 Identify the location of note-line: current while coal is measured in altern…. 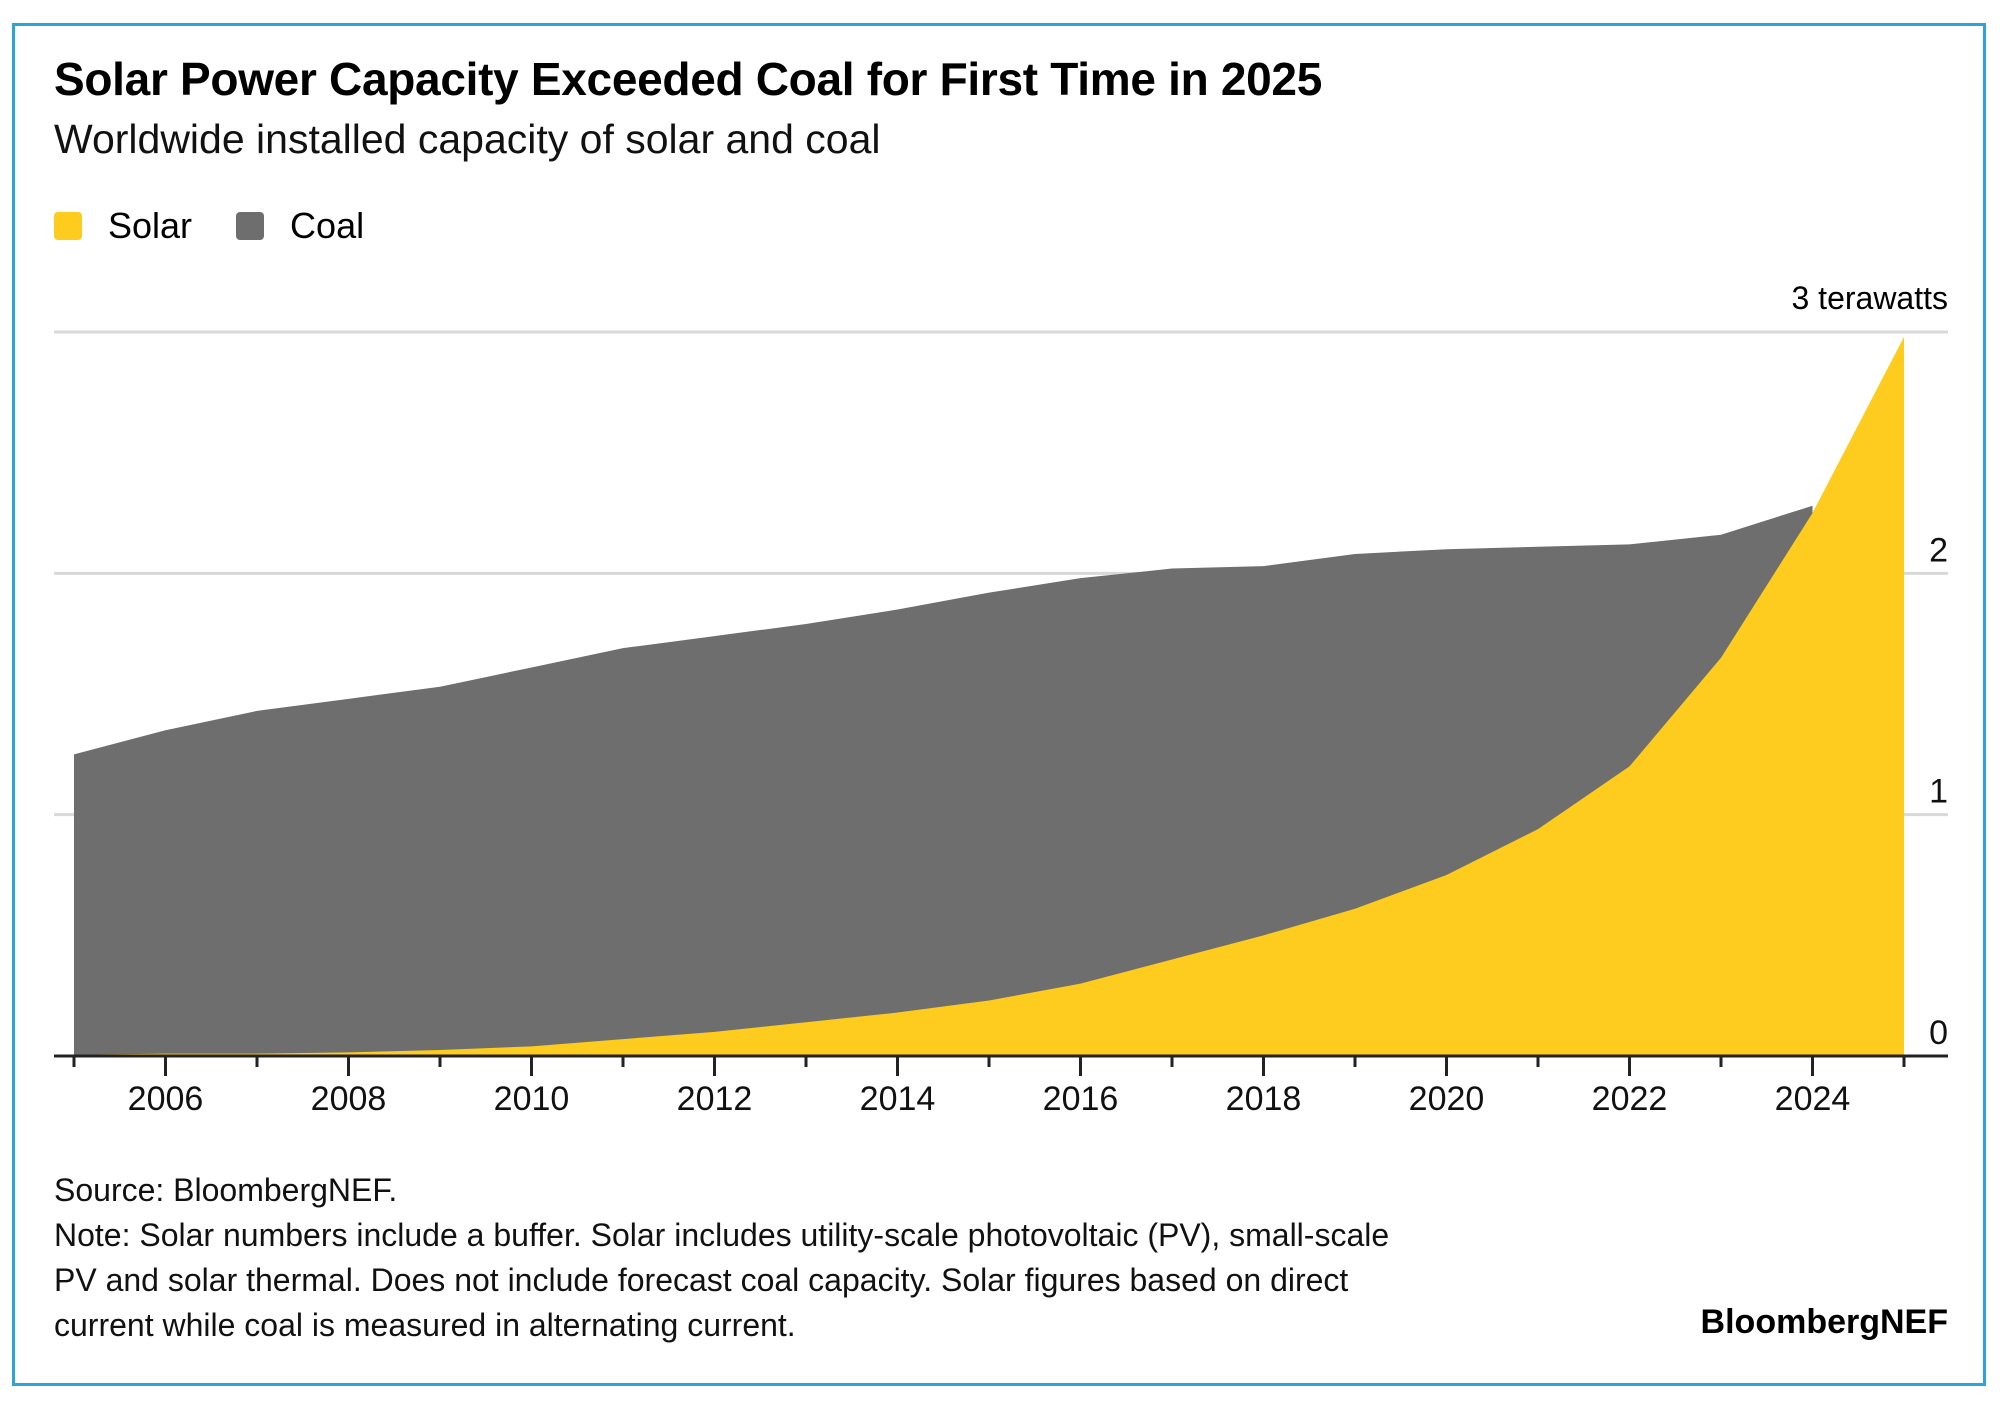
(425, 1325).